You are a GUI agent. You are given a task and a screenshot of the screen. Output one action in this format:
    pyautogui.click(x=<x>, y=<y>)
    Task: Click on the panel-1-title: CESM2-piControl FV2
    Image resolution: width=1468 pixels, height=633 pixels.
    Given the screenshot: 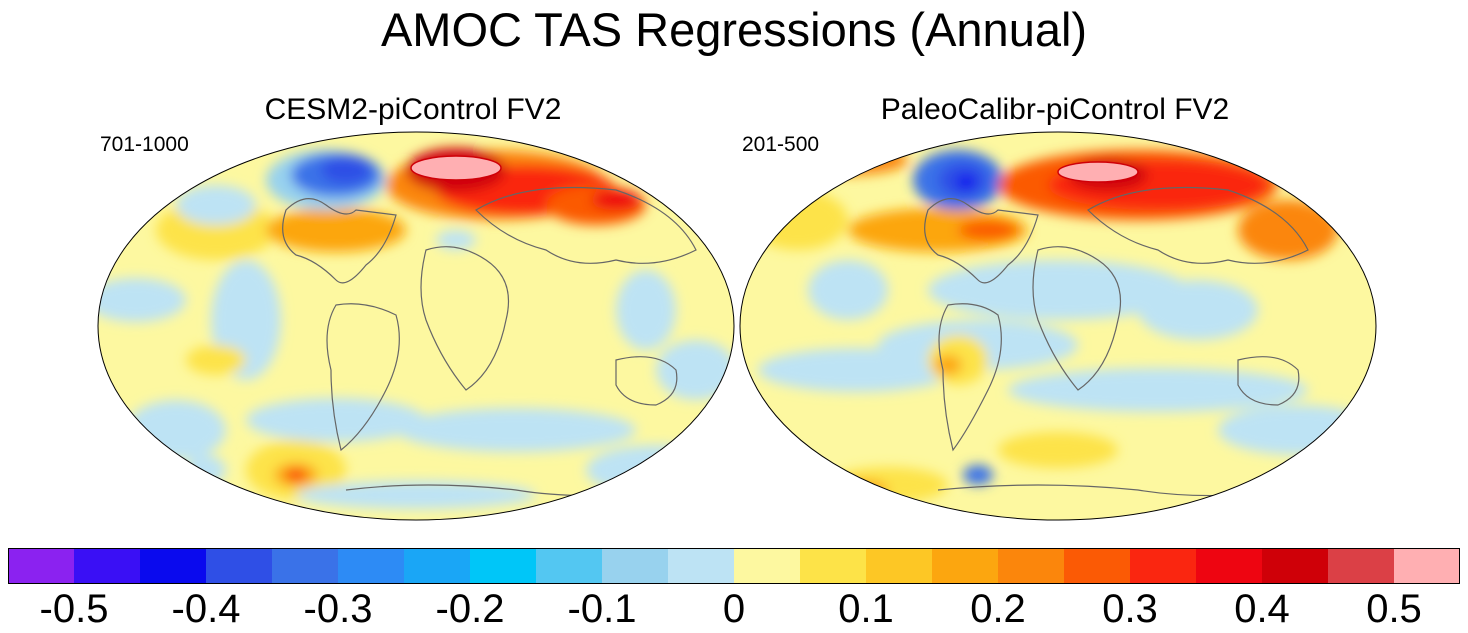 What is the action you would take?
    pyautogui.click(x=413, y=109)
    